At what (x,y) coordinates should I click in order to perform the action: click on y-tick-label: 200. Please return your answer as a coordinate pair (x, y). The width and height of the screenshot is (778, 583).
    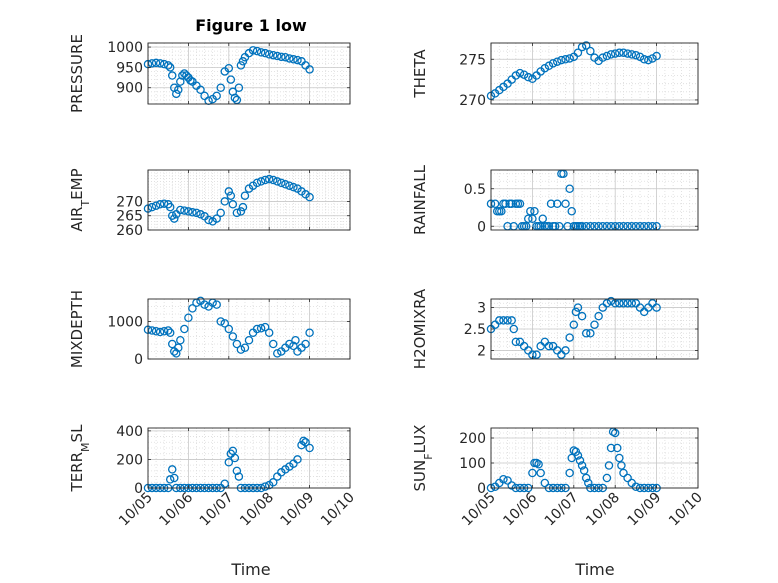
    Looking at the image, I should click on (472, 439).